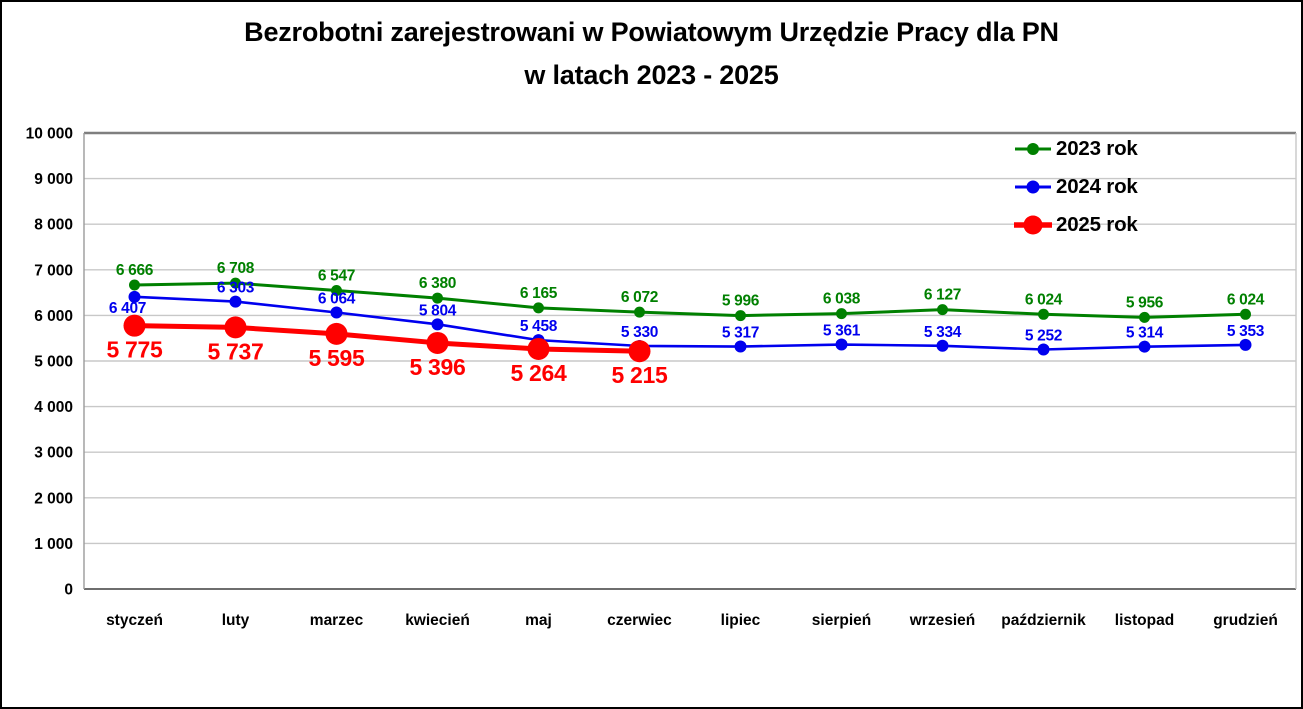  Describe the element at coordinates (1033, 149) in the screenshot. I see `legend-marker-2023-icon` at that location.